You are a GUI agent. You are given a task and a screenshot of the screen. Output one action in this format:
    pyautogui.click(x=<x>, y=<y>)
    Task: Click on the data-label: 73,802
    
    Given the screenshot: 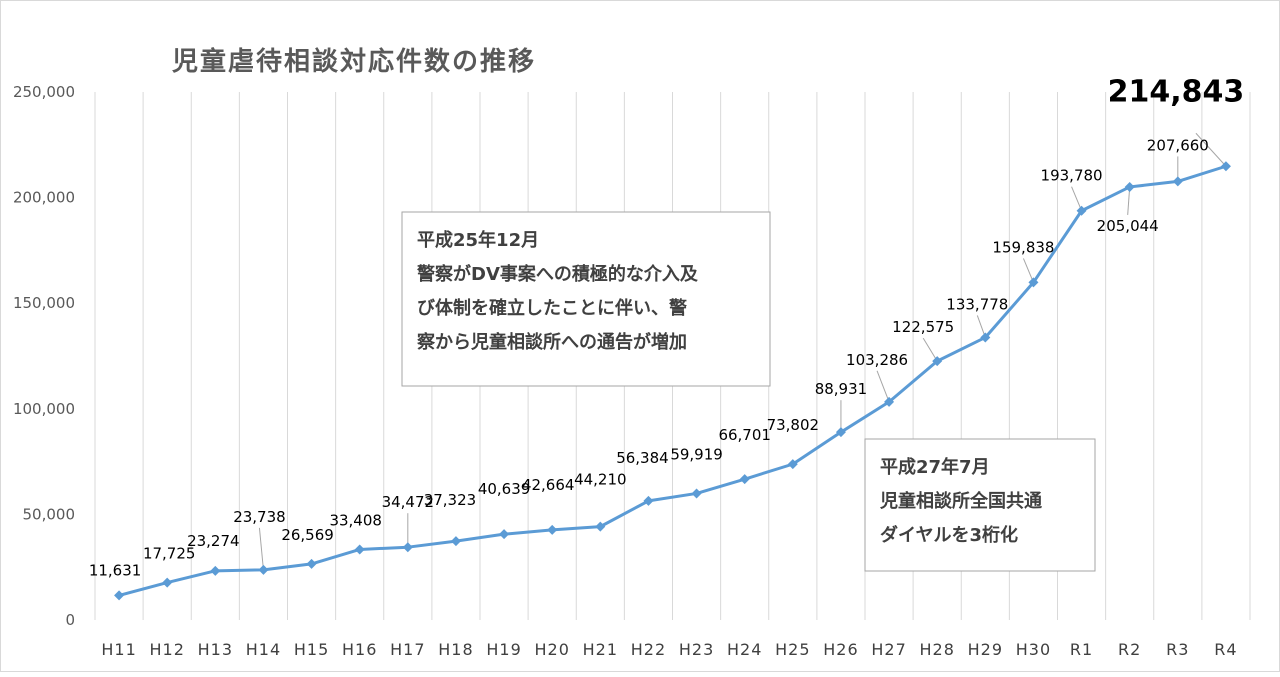 What is the action you would take?
    pyautogui.click(x=793, y=425)
    